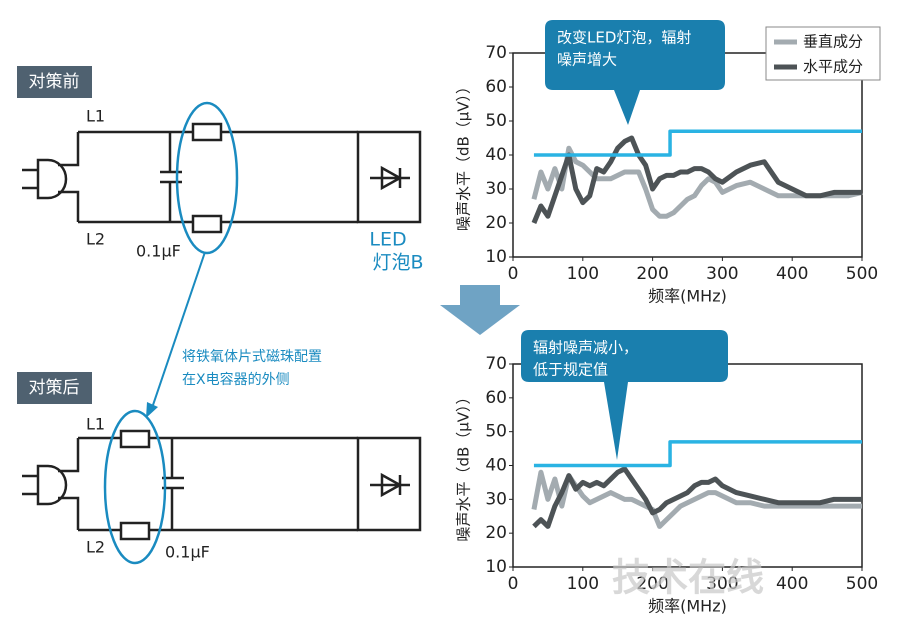 The image size is (907, 635). I want to click on circuit-before, so click(222, 178).